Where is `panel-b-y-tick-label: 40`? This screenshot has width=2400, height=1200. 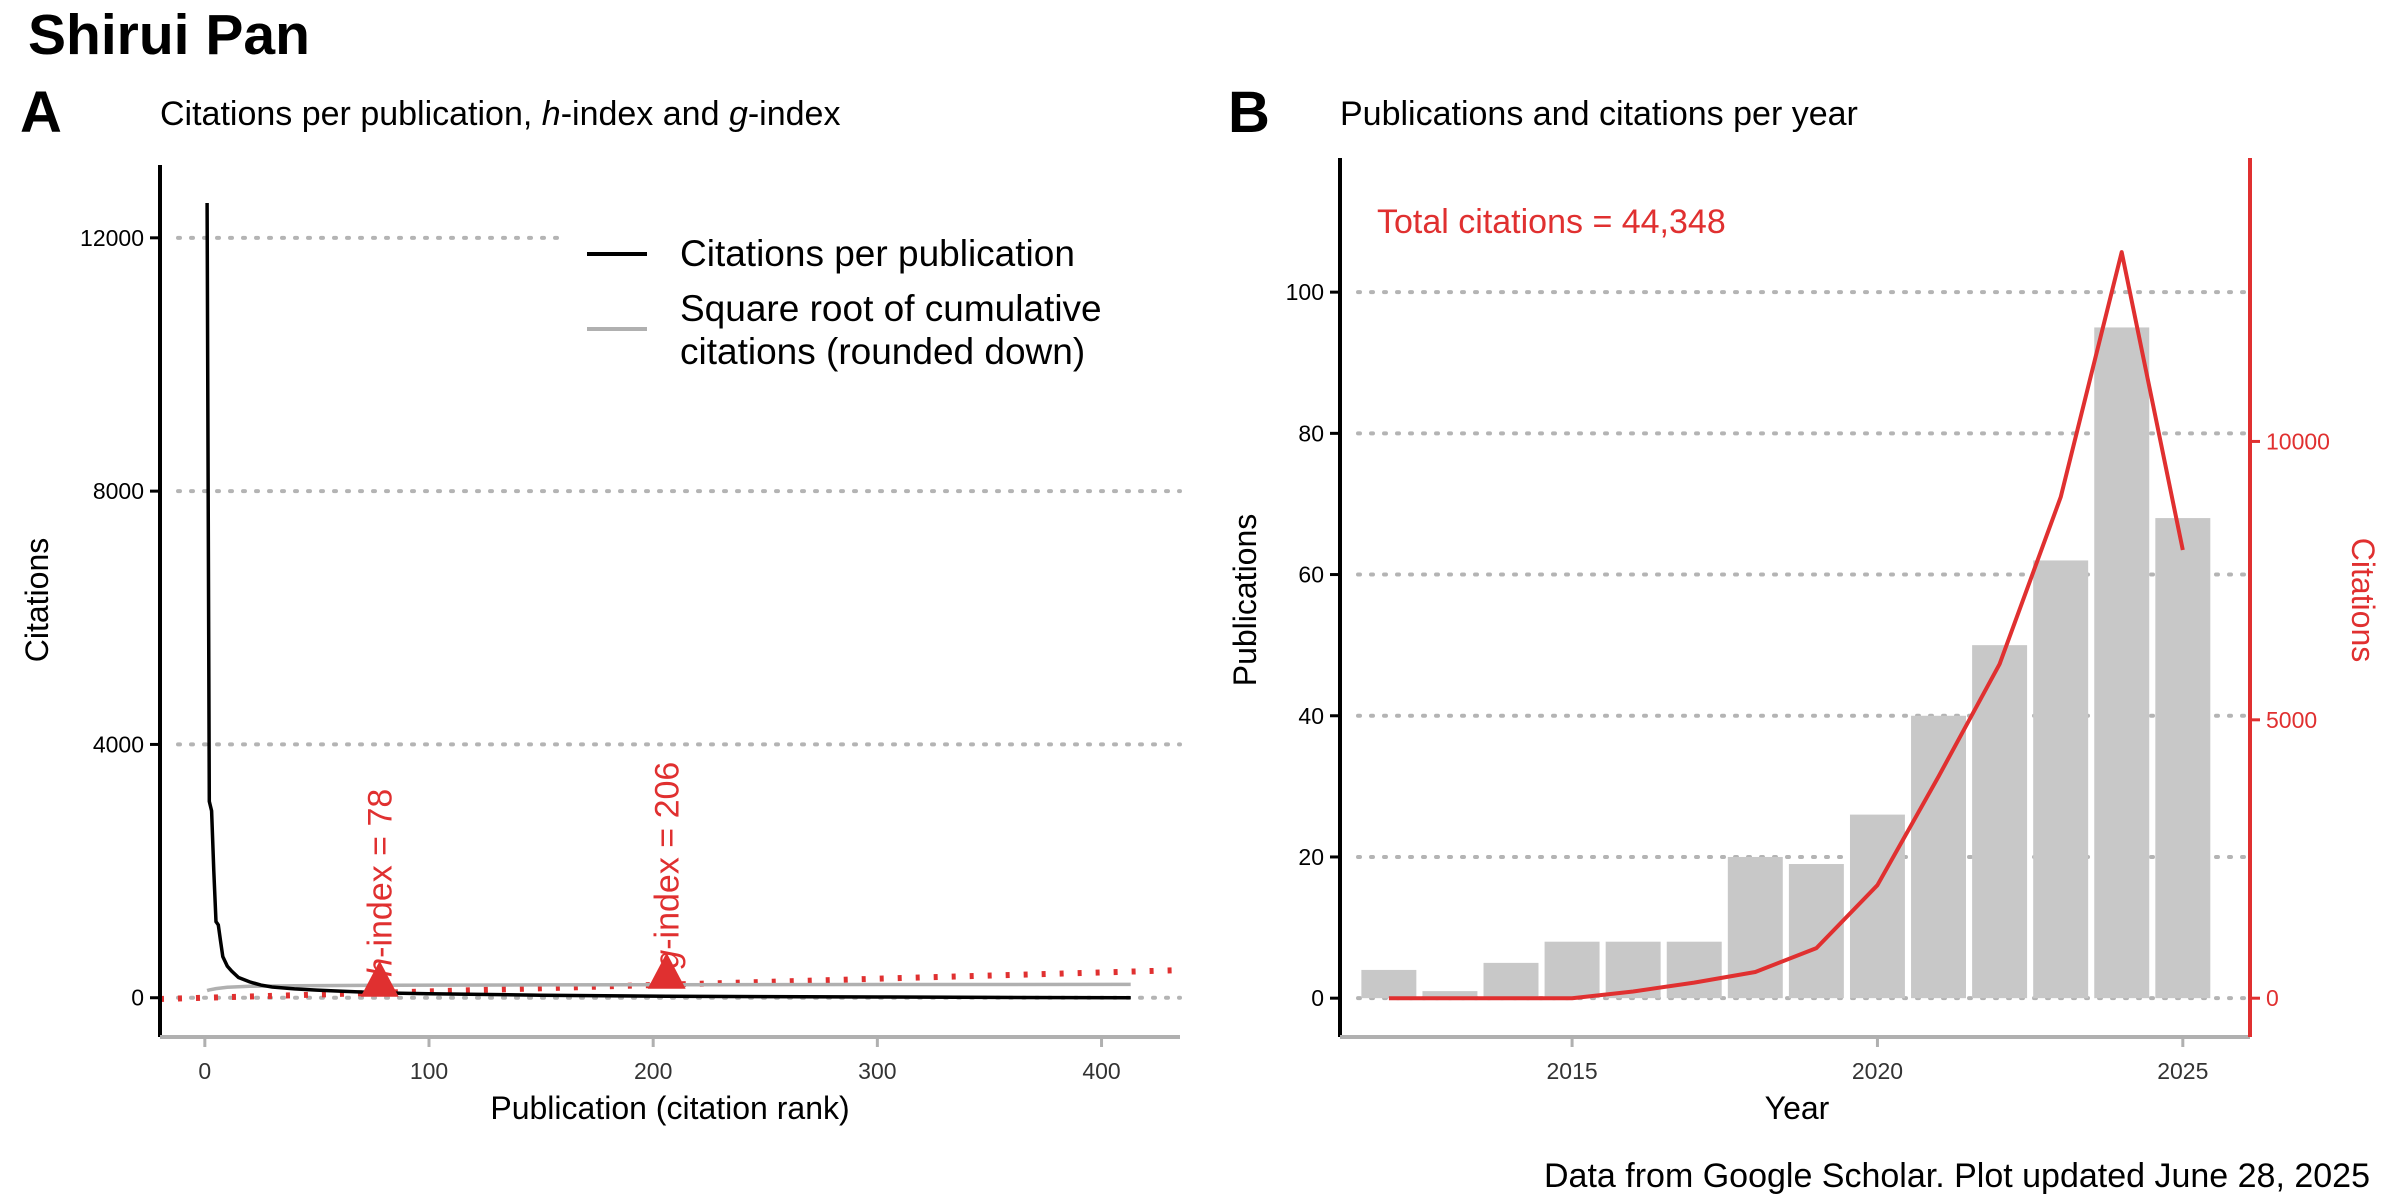 panel-b-y-tick-label: 40 is located at coordinates (1311, 716).